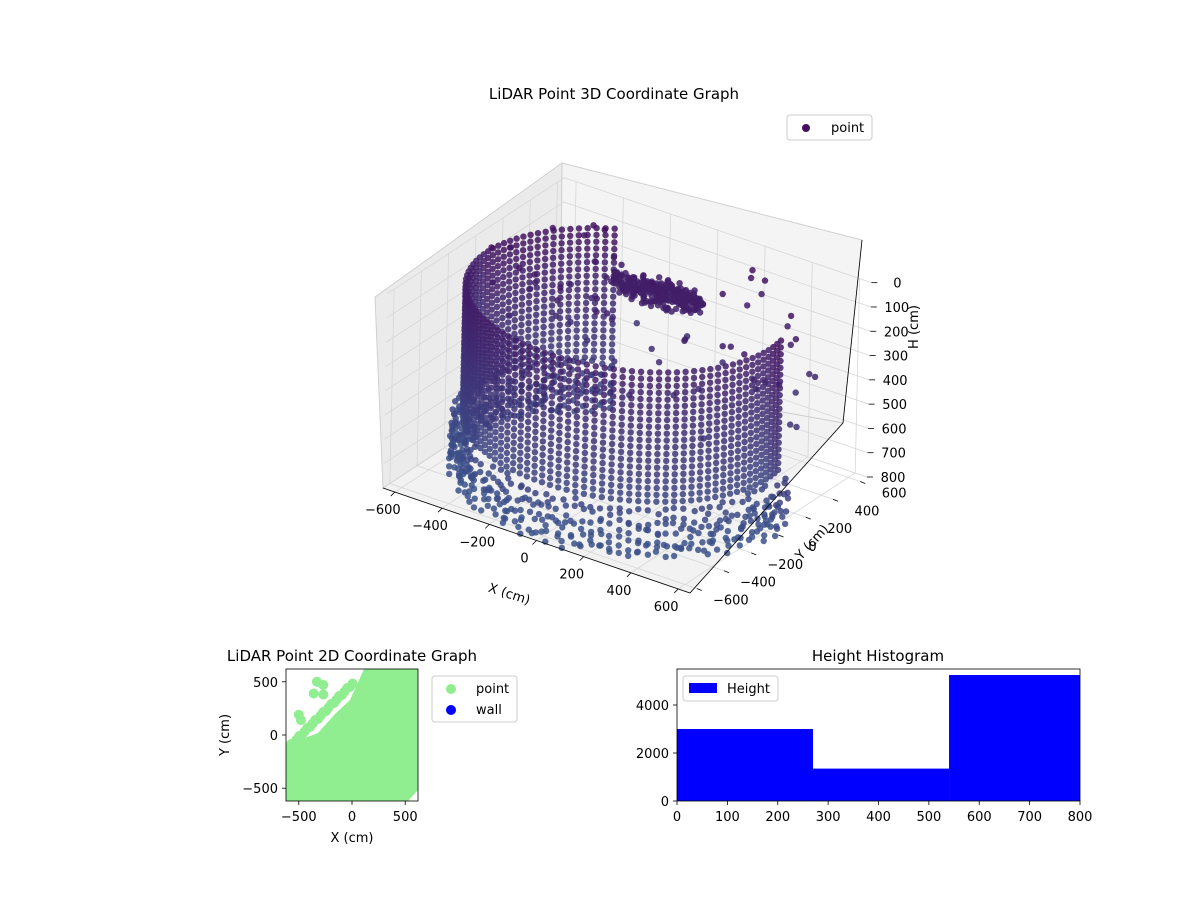 Image resolution: width=1200 pixels, height=900 pixels. Describe the element at coordinates (592, 495) in the screenshot. I see `point-3d-1952` at that location.